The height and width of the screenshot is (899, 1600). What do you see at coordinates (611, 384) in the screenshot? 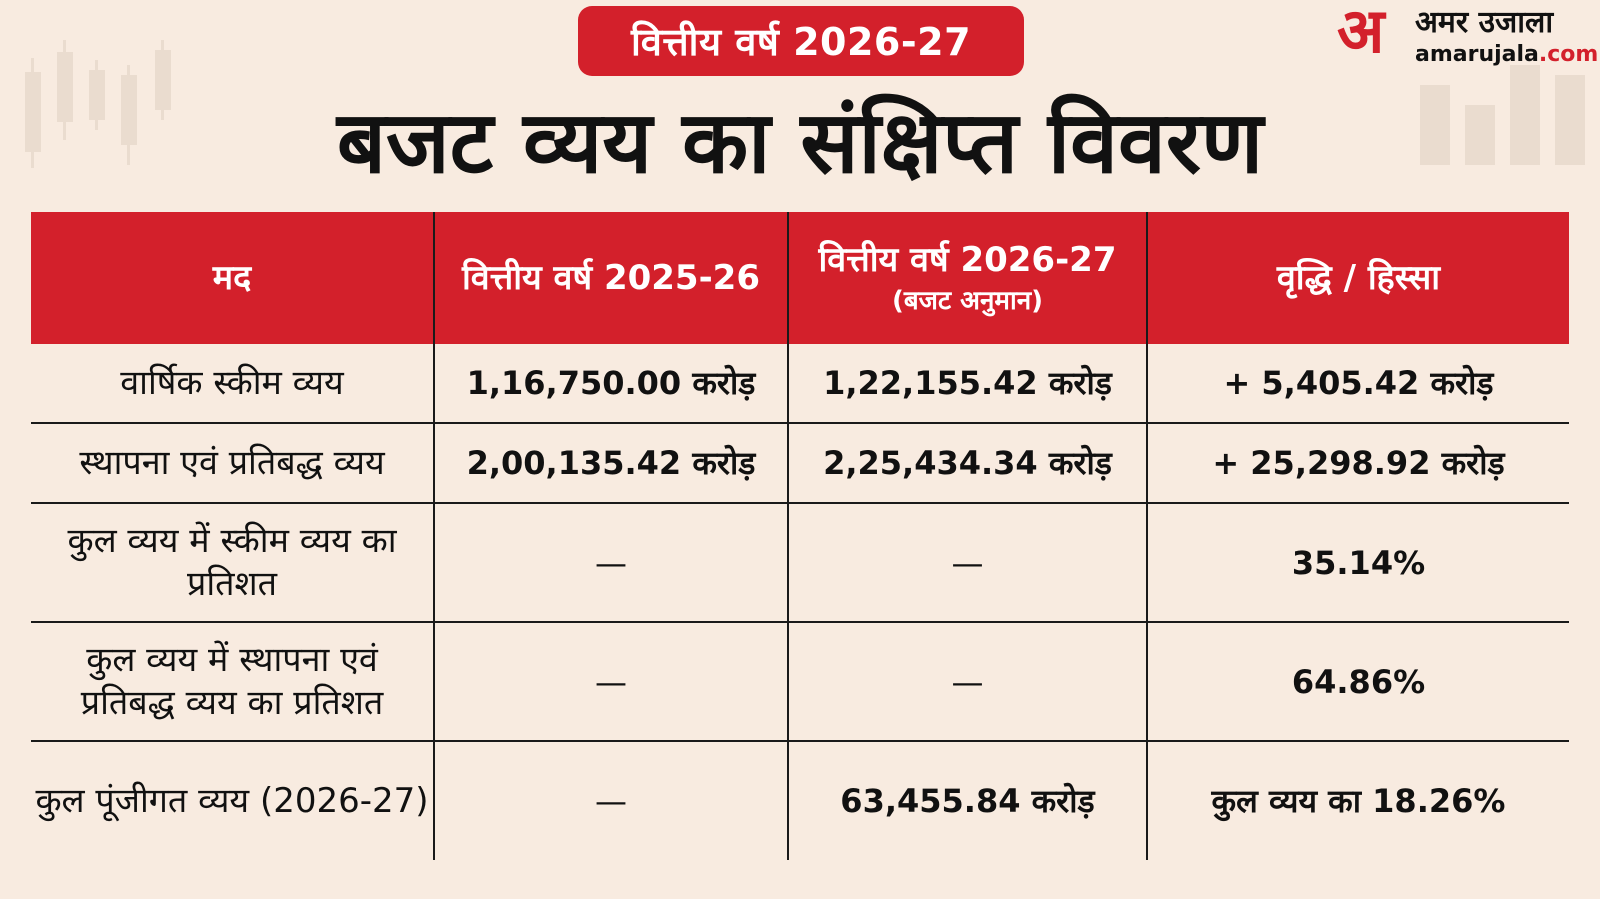
I see `row-fy2526: 1,16,750.00 करोड़` at bounding box center [611, 384].